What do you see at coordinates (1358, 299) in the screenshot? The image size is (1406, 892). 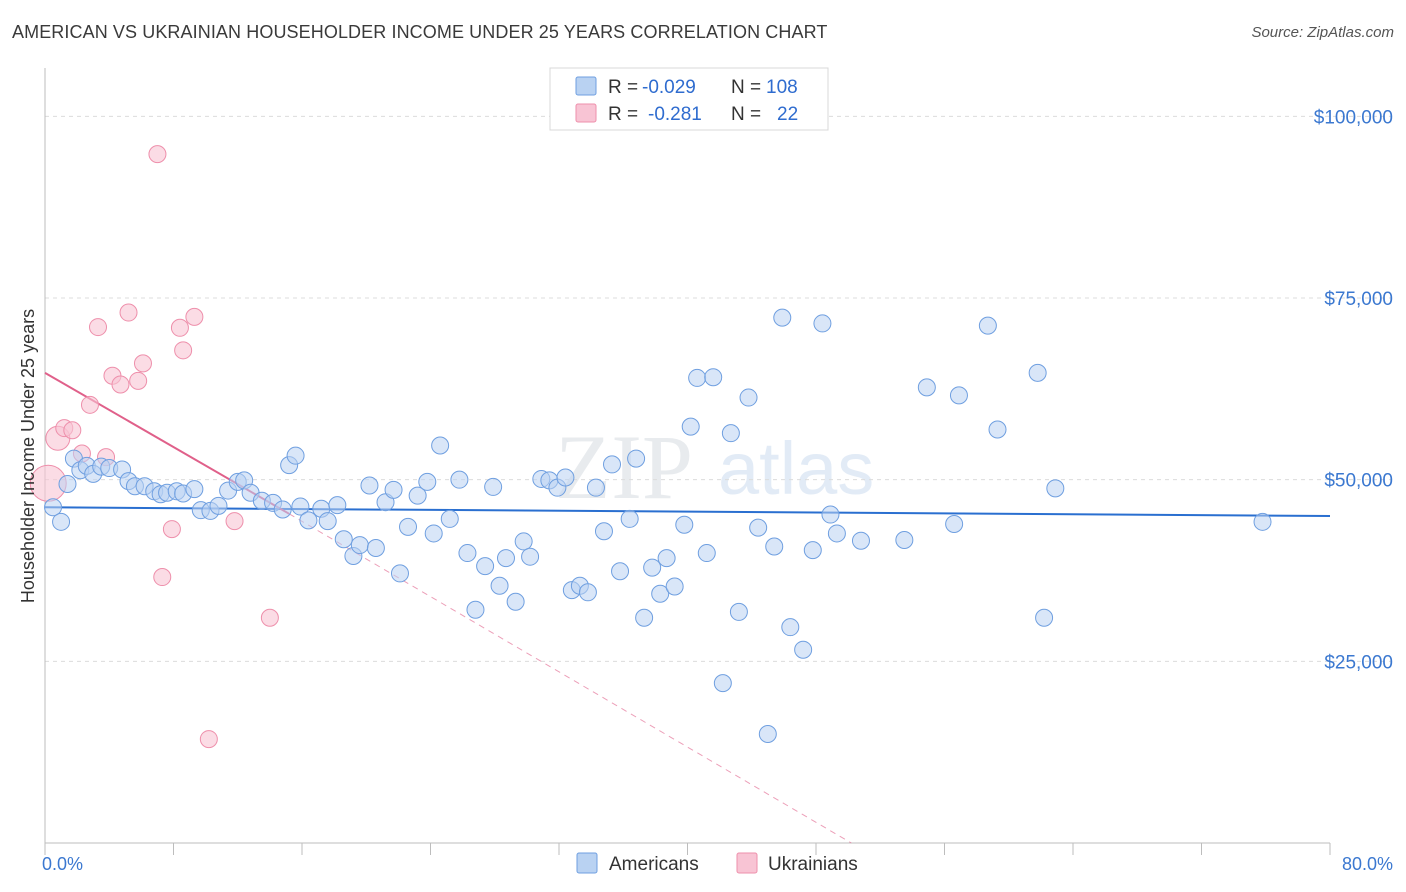 I see `y-tick-label: $75,000` at bounding box center [1358, 299].